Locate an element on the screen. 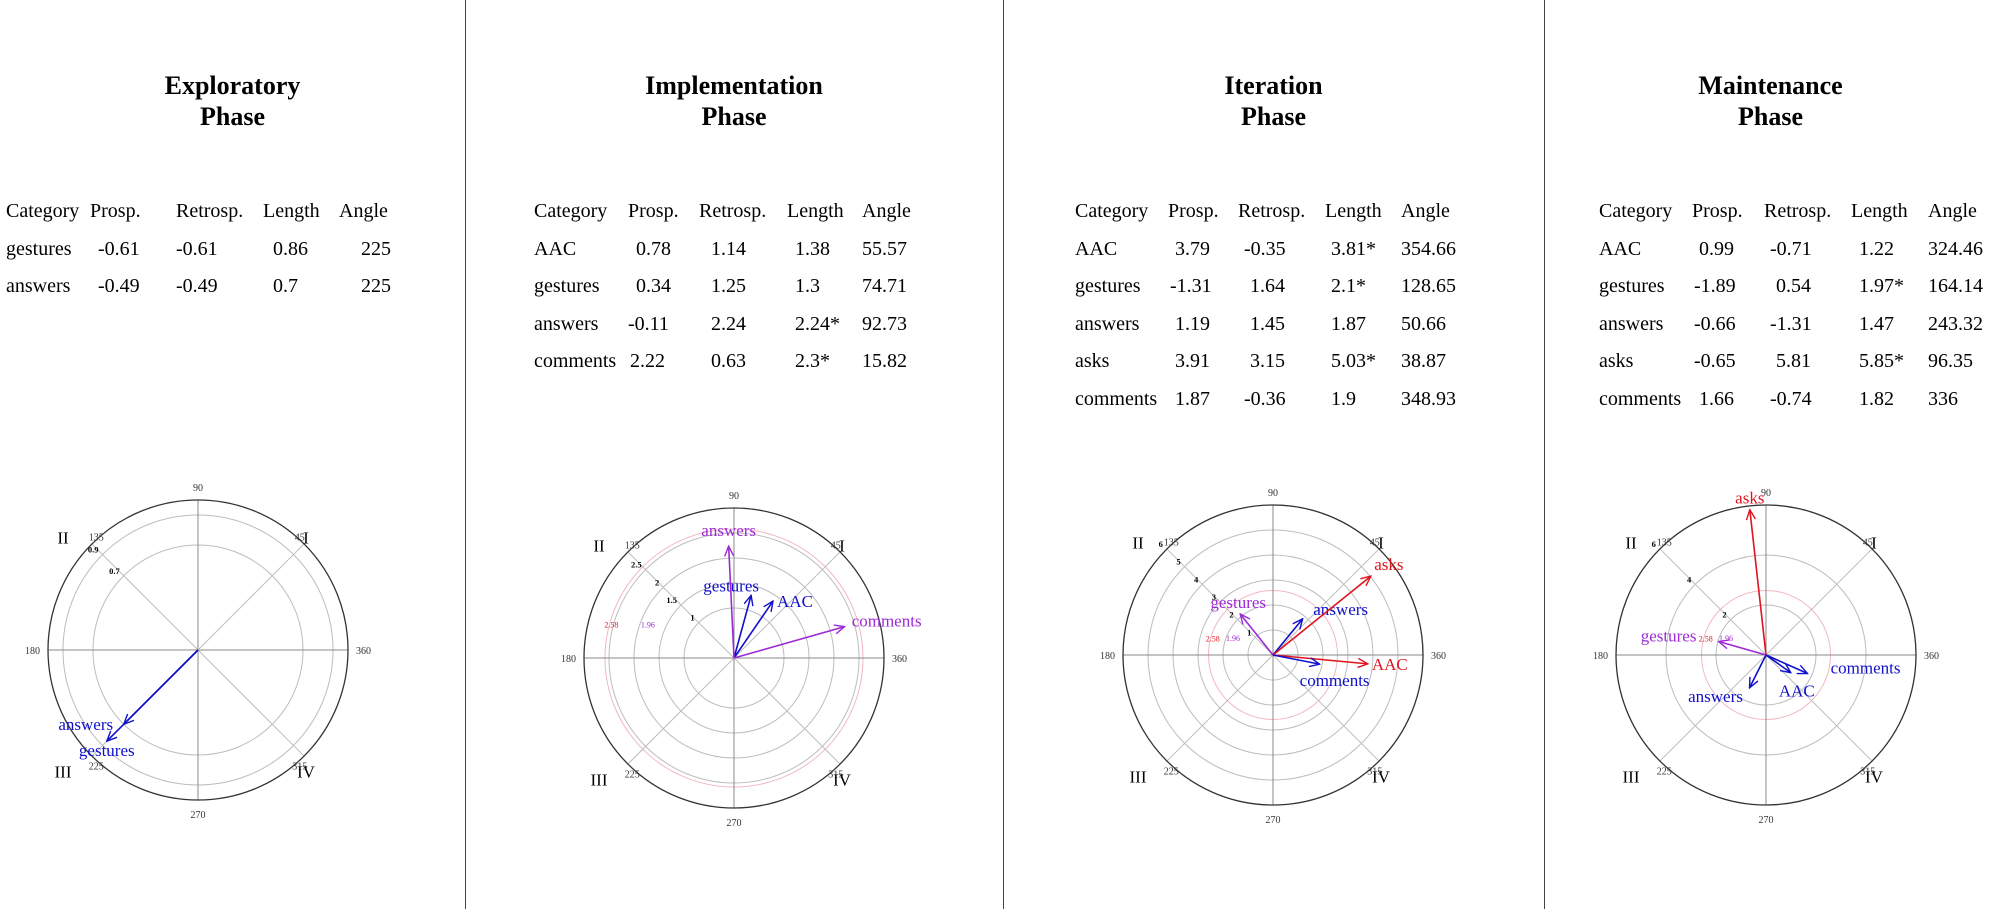 This screenshot has width=1997, height=909. table-row: gestures -1.31 1.64 2.1* 128.65 is located at coordinates (1265, 287).